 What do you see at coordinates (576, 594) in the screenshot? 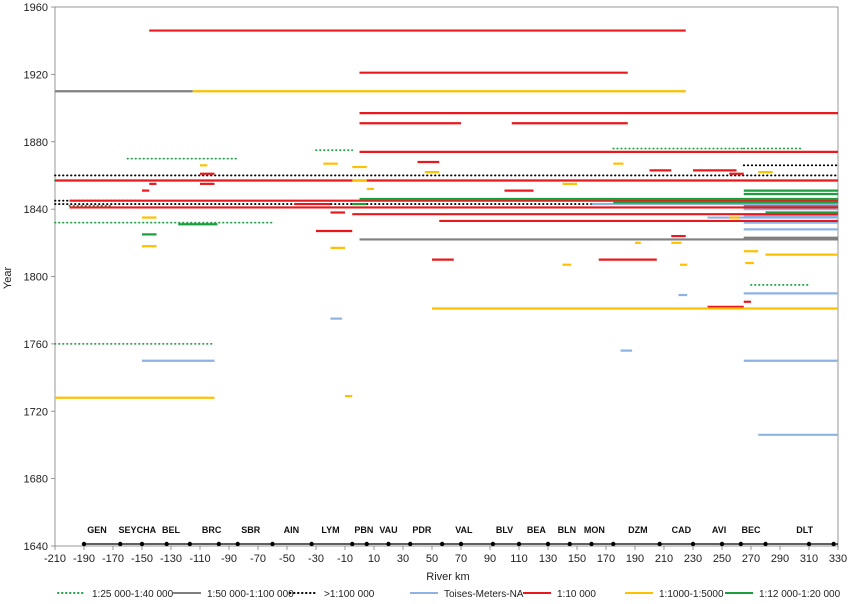
I see `legend-label: 1:10 000` at bounding box center [576, 594].